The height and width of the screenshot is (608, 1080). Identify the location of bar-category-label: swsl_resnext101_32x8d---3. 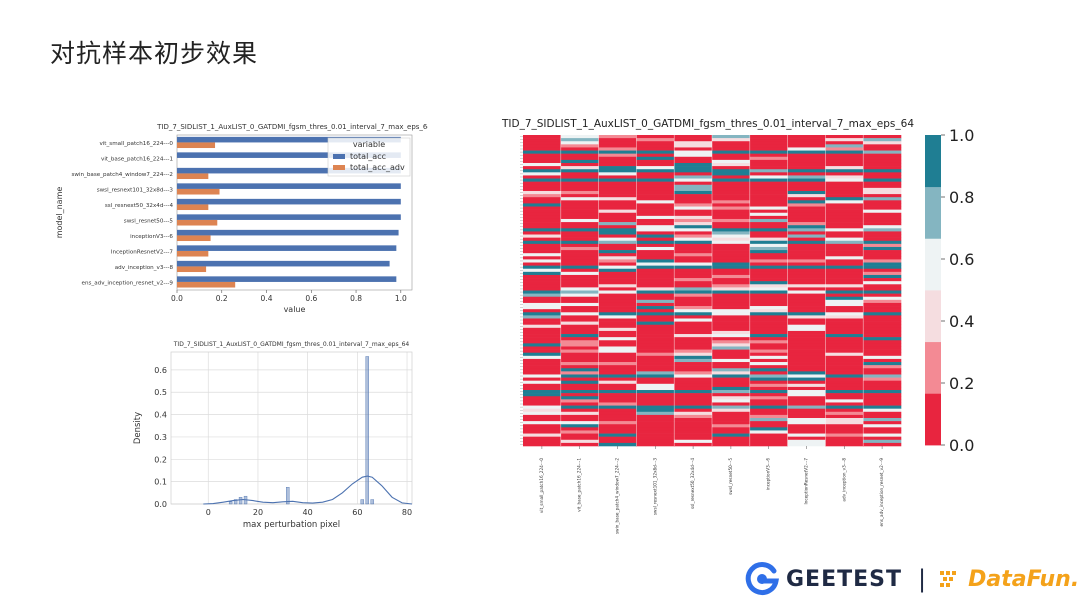
(135, 190).